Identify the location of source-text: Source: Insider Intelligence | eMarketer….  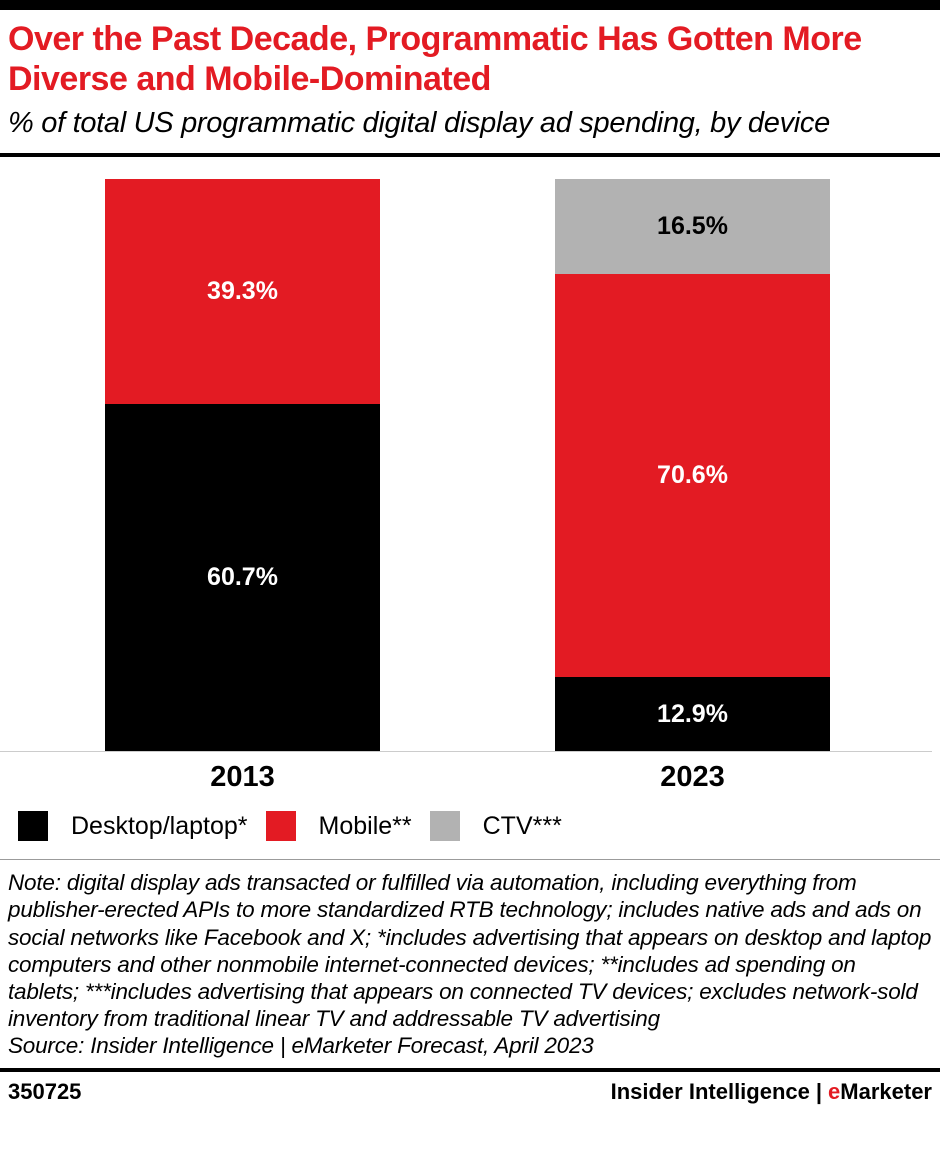
(301, 1046).